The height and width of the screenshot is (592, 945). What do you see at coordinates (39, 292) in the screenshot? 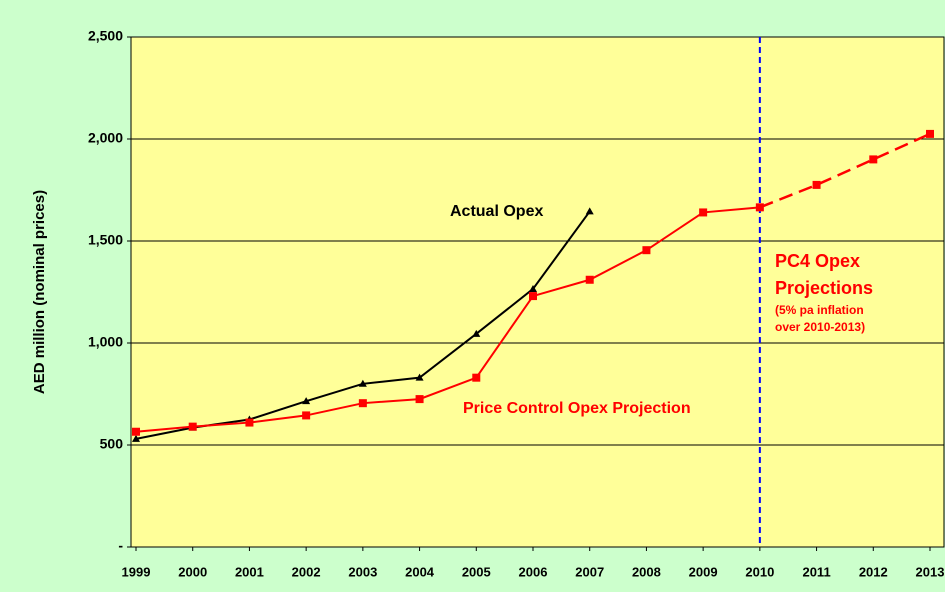
I see `y-axis-label: AED million (nominal prices)` at bounding box center [39, 292].